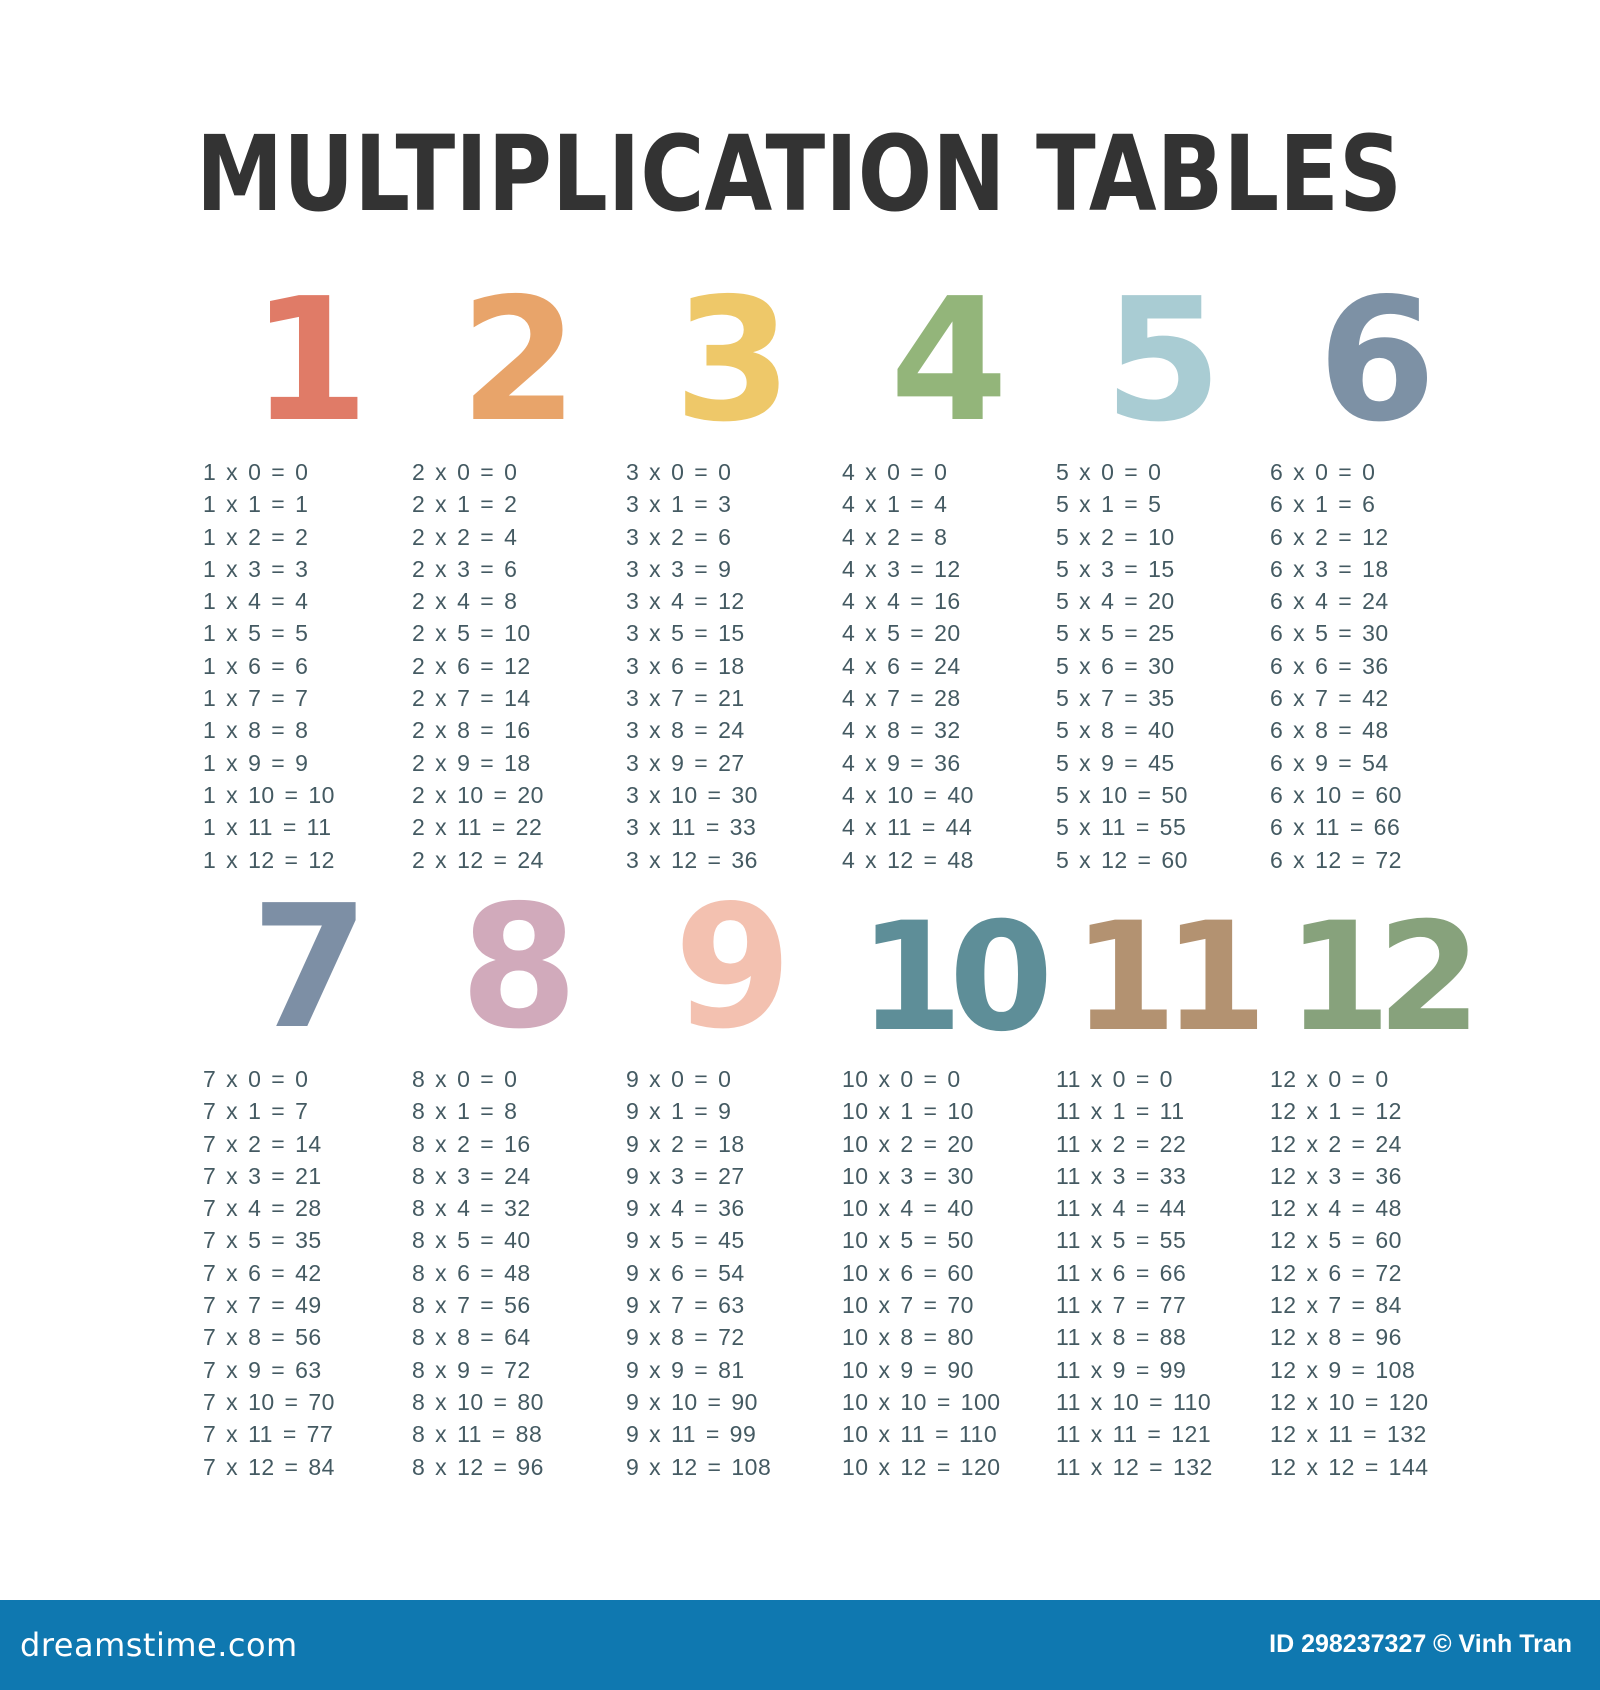 The image size is (1600, 1690). What do you see at coordinates (685, 1369) in the screenshot?
I see `equation: 9 x 9 = 81` at bounding box center [685, 1369].